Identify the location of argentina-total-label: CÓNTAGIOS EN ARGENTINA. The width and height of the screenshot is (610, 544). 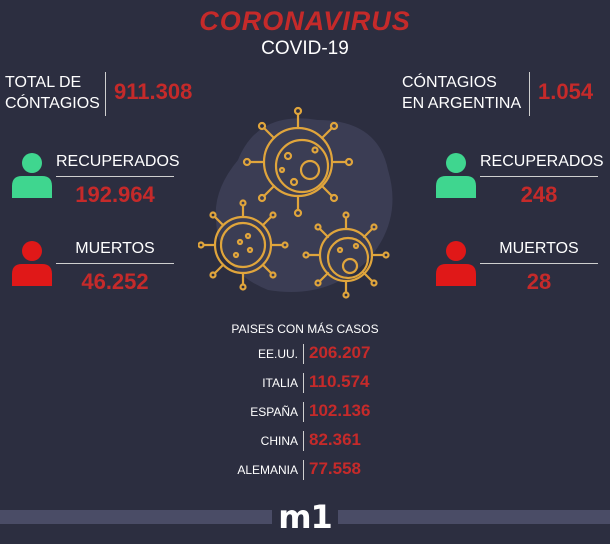
(461, 93).